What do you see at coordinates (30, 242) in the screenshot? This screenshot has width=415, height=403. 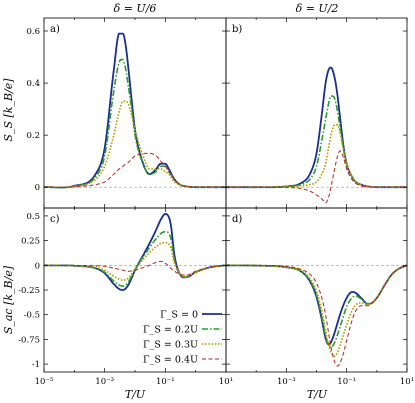 I see `y-tick-label: 0.25` at bounding box center [30, 242].